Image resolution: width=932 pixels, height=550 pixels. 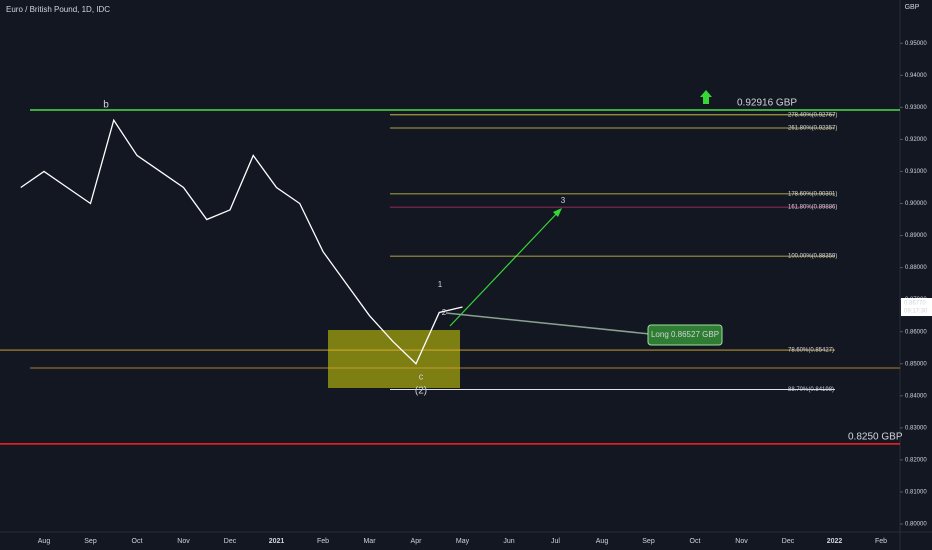 What do you see at coordinates (875, 437) in the screenshot?
I see `level-label: 0.8250 GBP` at bounding box center [875, 437].